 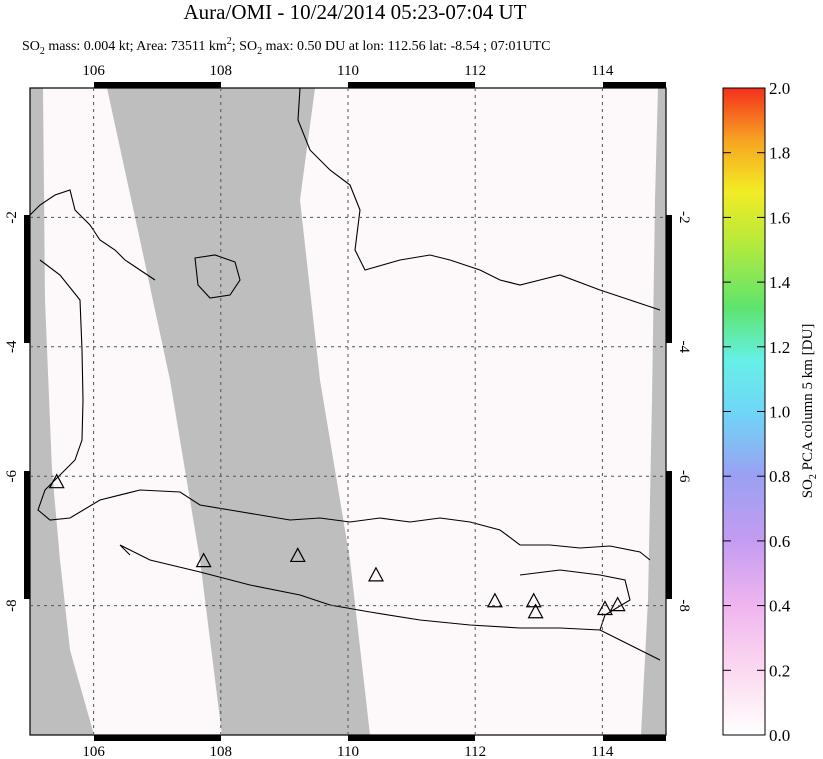 I want to click on colorbar-tick-label: 0.4, so click(x=780, y=606).